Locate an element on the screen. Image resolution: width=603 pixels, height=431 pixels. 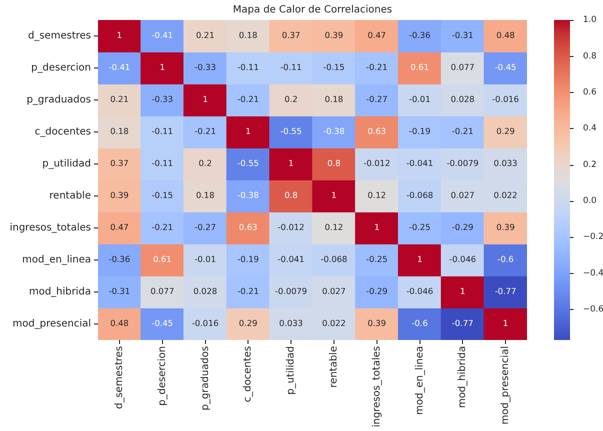
data-label: 0.61 is located at coordinates (419, 67).